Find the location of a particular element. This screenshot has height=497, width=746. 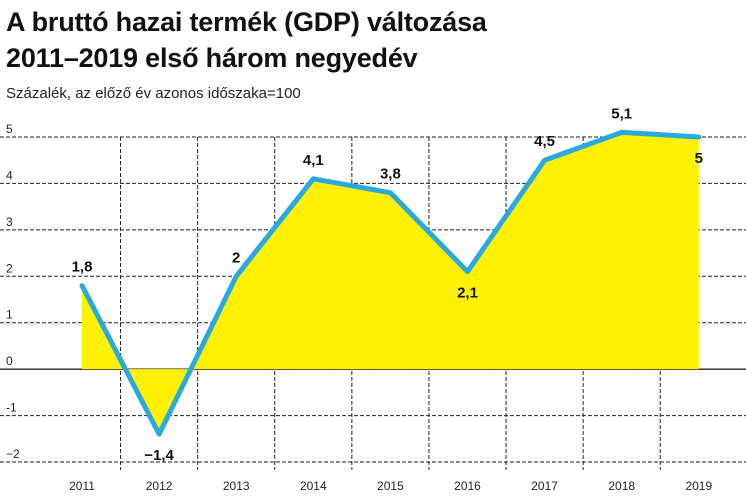

y-tick-label: 4 is located at coordinates (9, 175).